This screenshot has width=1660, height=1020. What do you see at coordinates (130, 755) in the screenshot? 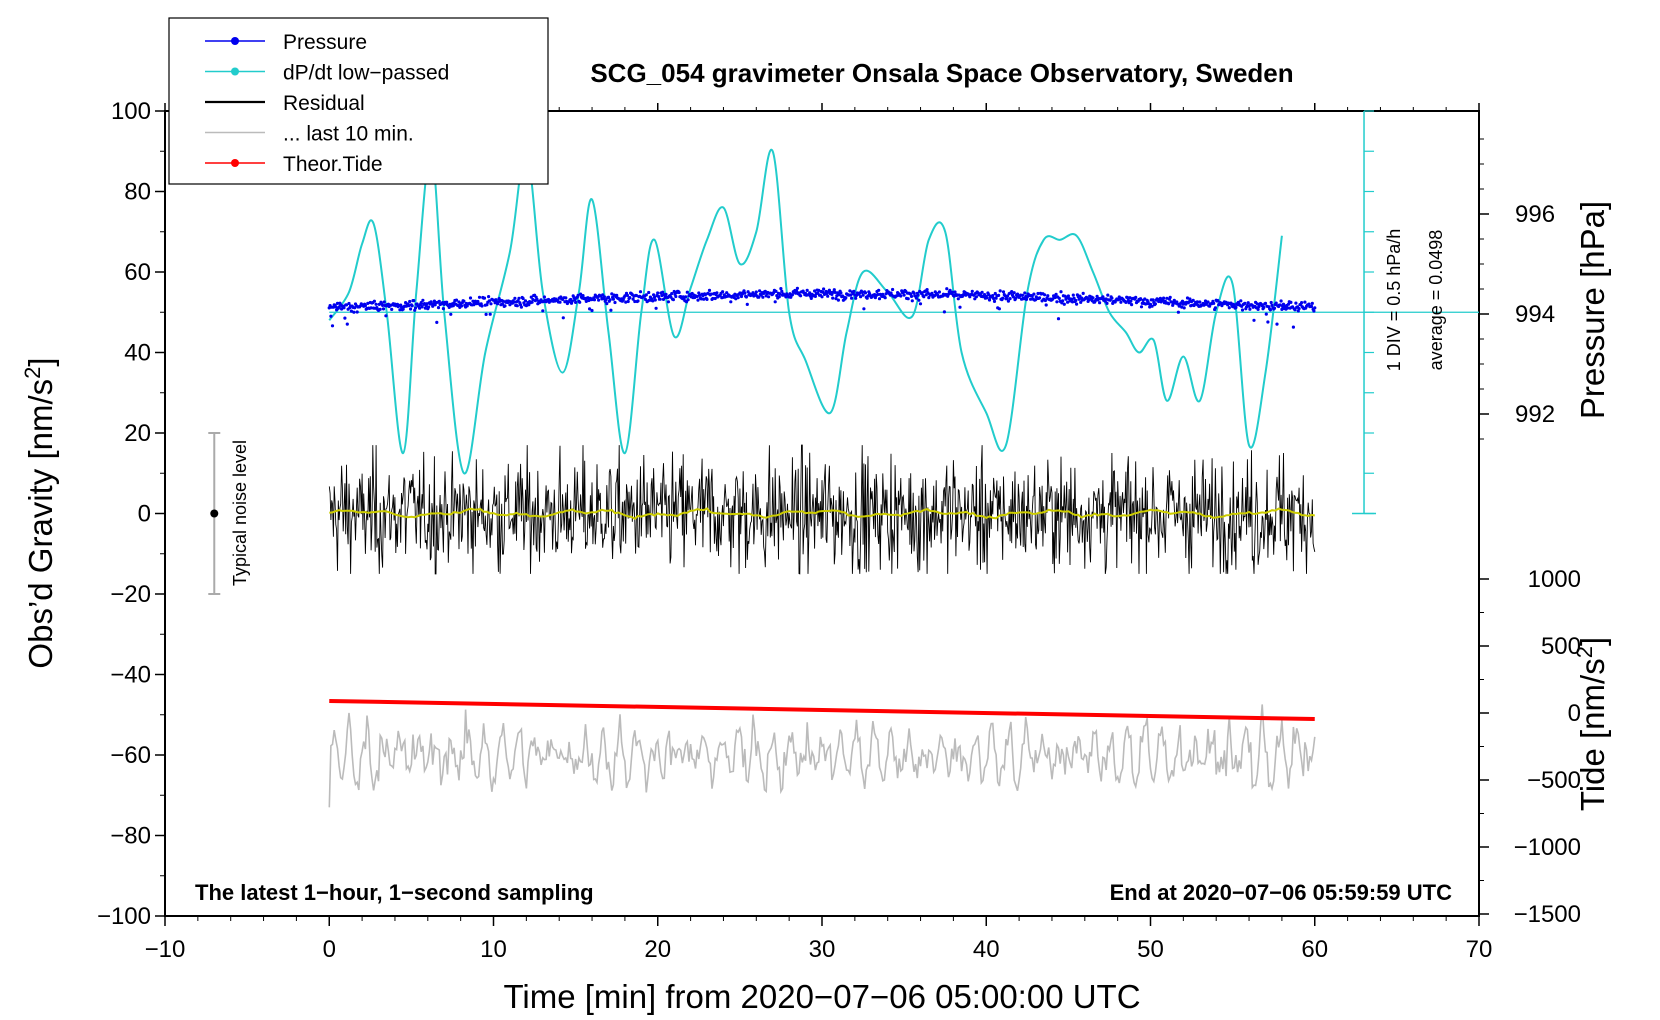
I see `y-tick-label: −60` at bounding box center [130, 755].